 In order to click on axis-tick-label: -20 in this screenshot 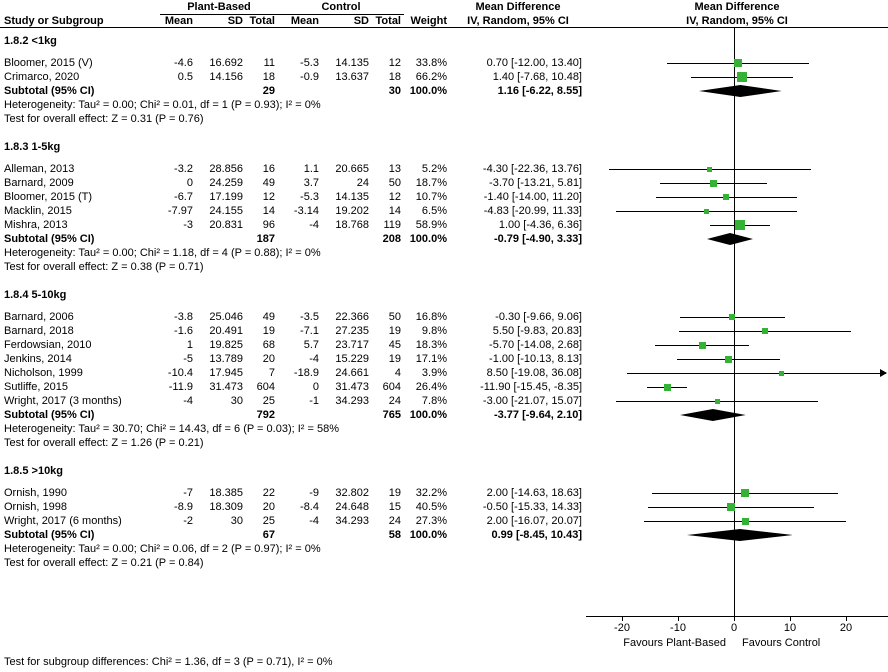, I will do `click(622, 628)`.